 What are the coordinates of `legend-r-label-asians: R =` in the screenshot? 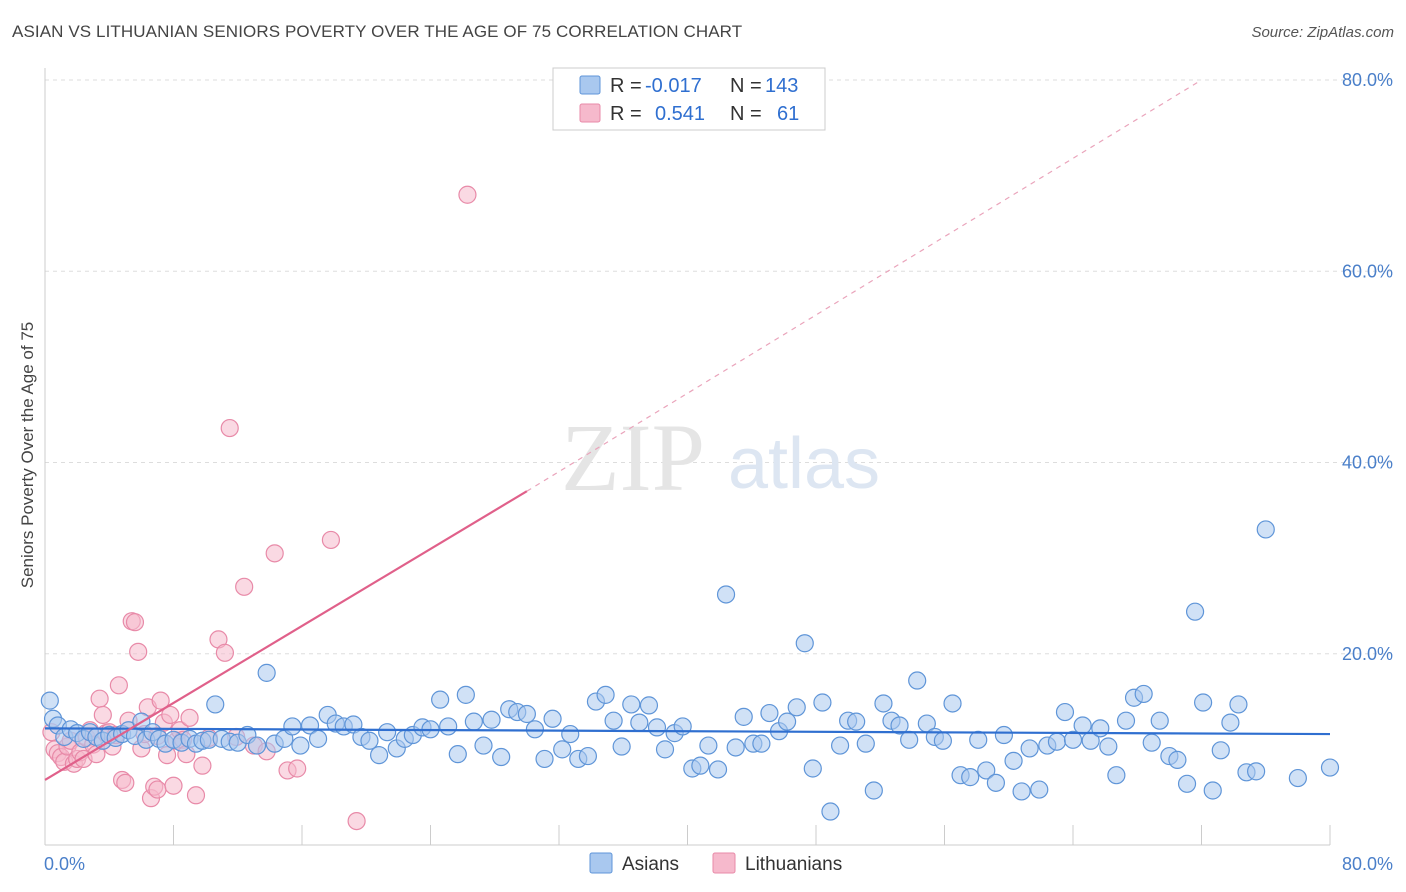 It's located at (626, 86).